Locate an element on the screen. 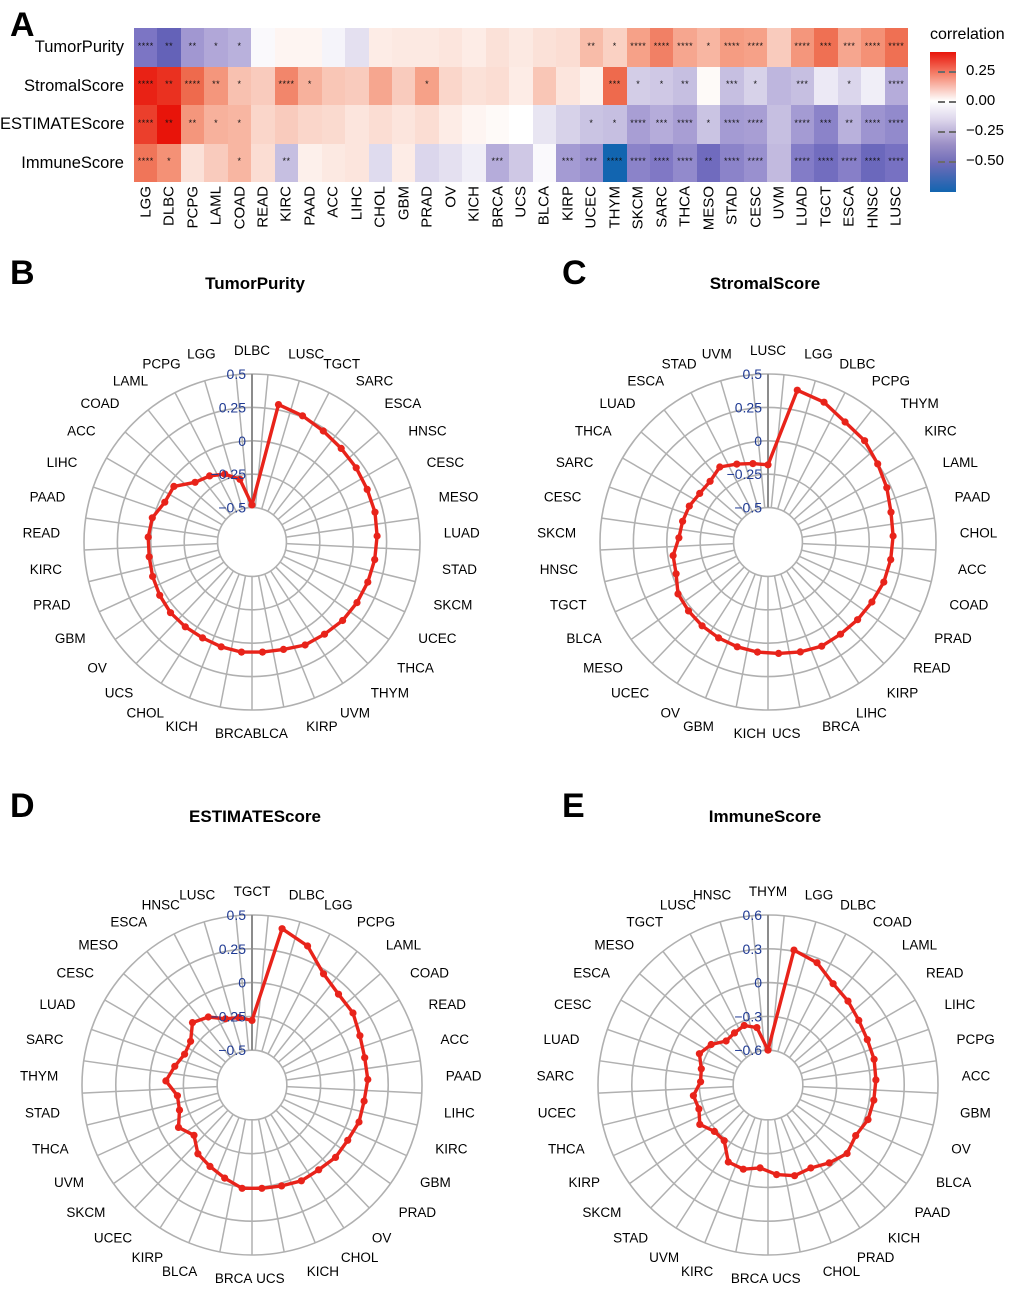 This screenshot has height=1289, width=1020. radar-category-label: PCPG is located at coordinates (161, 364).